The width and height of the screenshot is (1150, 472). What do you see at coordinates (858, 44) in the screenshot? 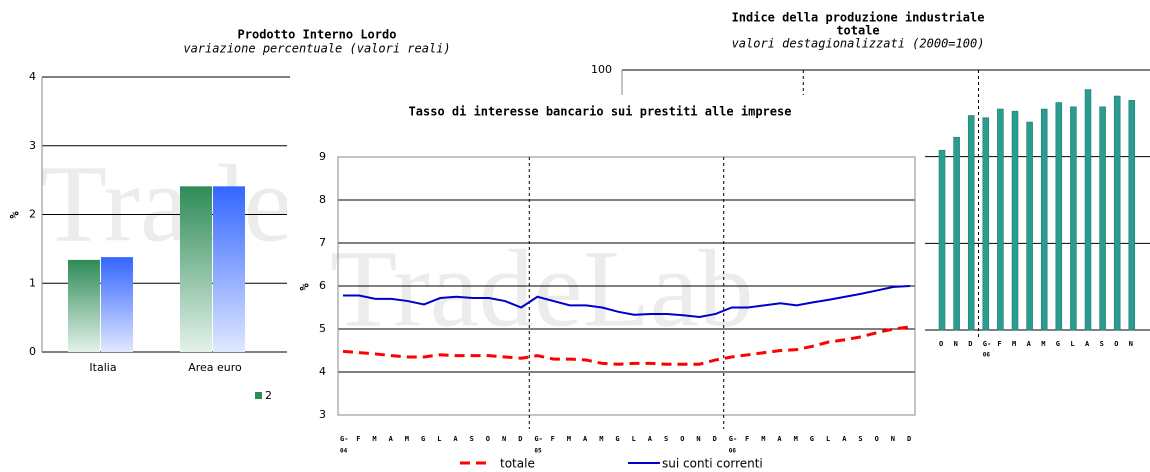
I see `chart-note: valori destagionalizzati (2000=100)` at bounding box center [858, 44].